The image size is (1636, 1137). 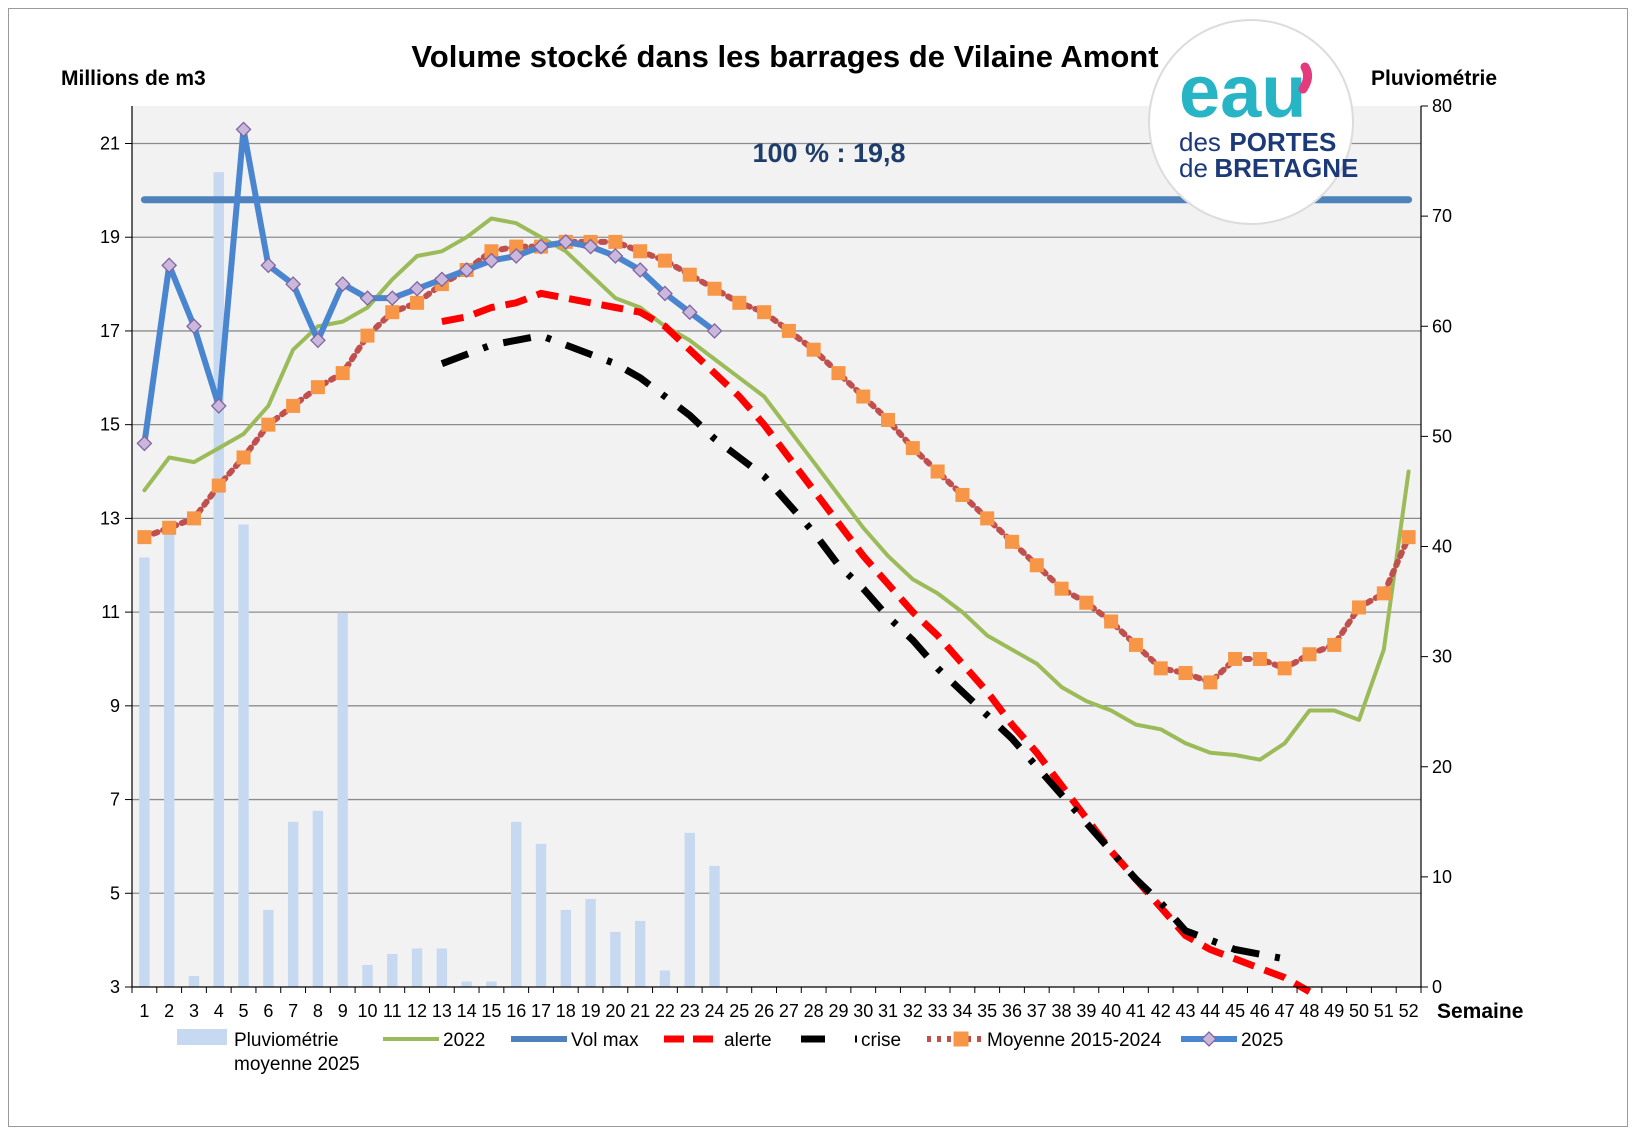 What do you see at coordinates (169, 1011) in the screenshot?
I see `x-tick-label: 2` at bounding box center [169, 1011].